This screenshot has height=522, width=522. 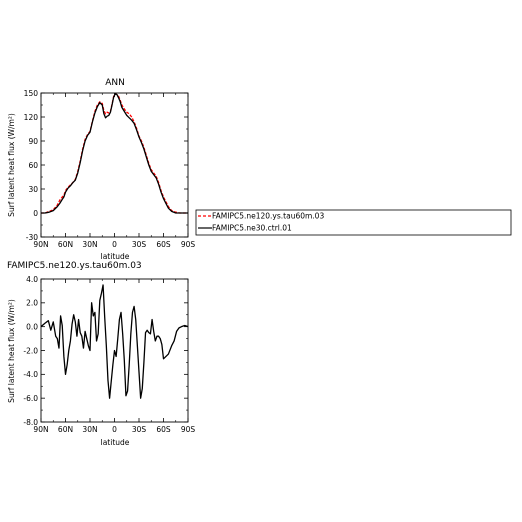 What do you see at coordinates (30, 374) in the screenshot?
I see `y-tick-label: -4.0` at bounding box center [30, 374].